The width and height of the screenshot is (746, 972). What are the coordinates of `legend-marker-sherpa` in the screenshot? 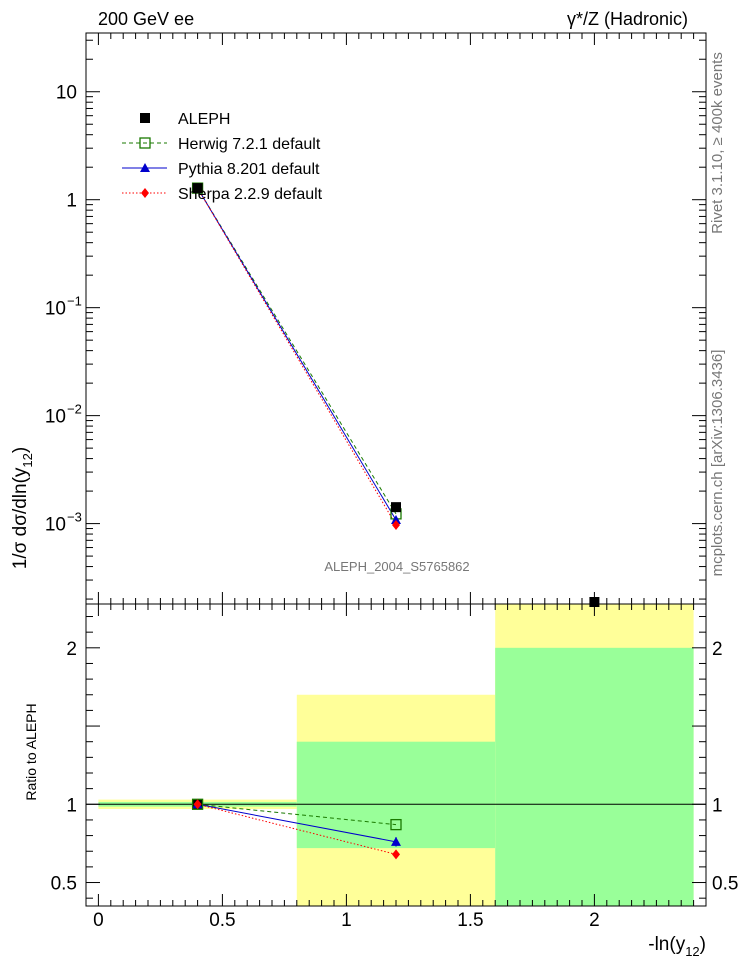 It's located at (145, 193).